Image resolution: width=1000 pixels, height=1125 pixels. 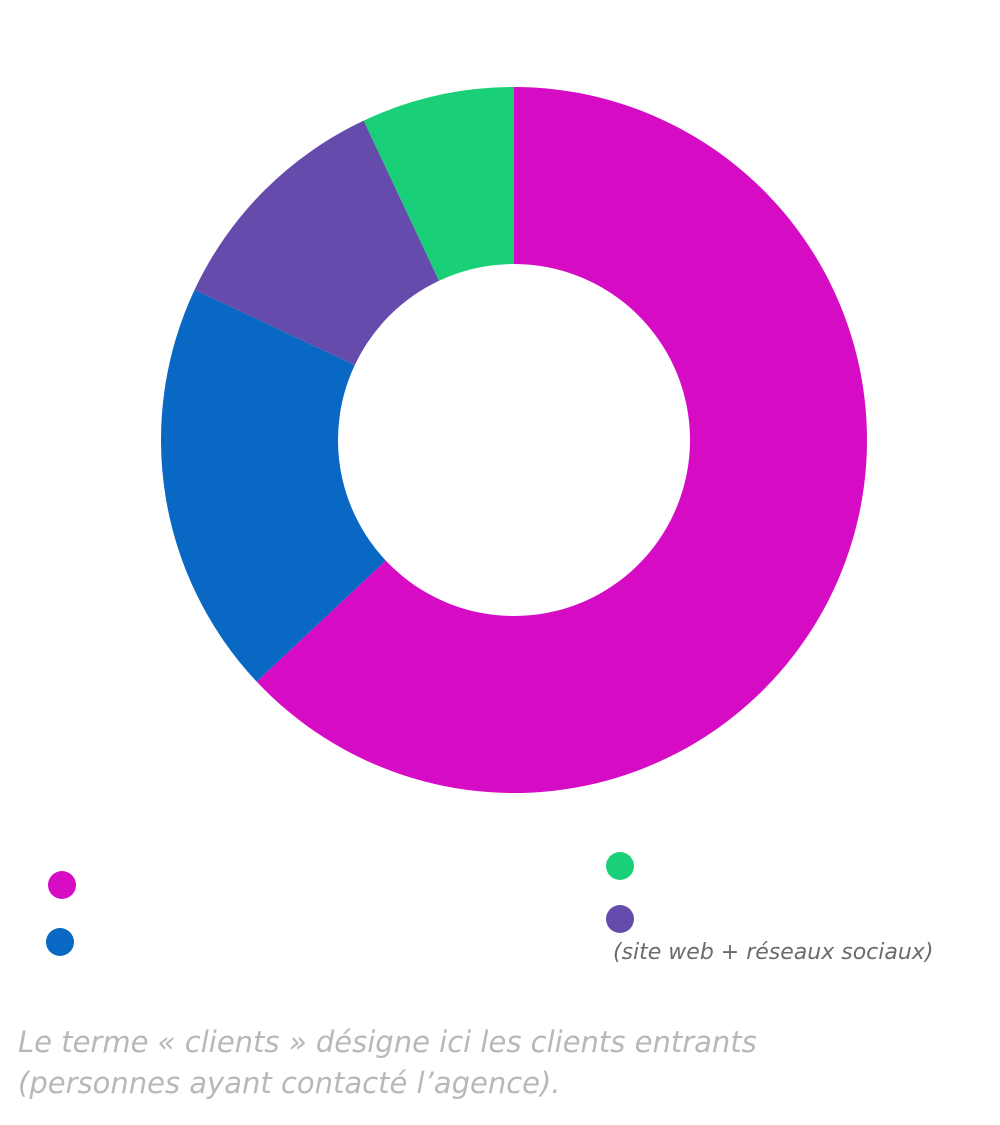 I want to click on legend-dot-green, so click(x=620, y=866).